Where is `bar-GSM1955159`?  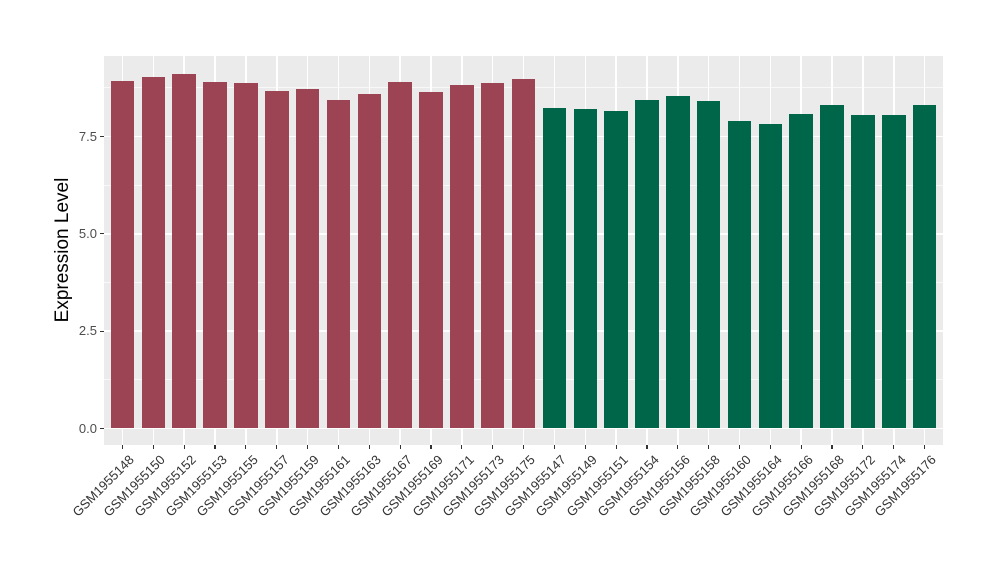
bar-GSM1955159 is located at coordinates (307, 259).